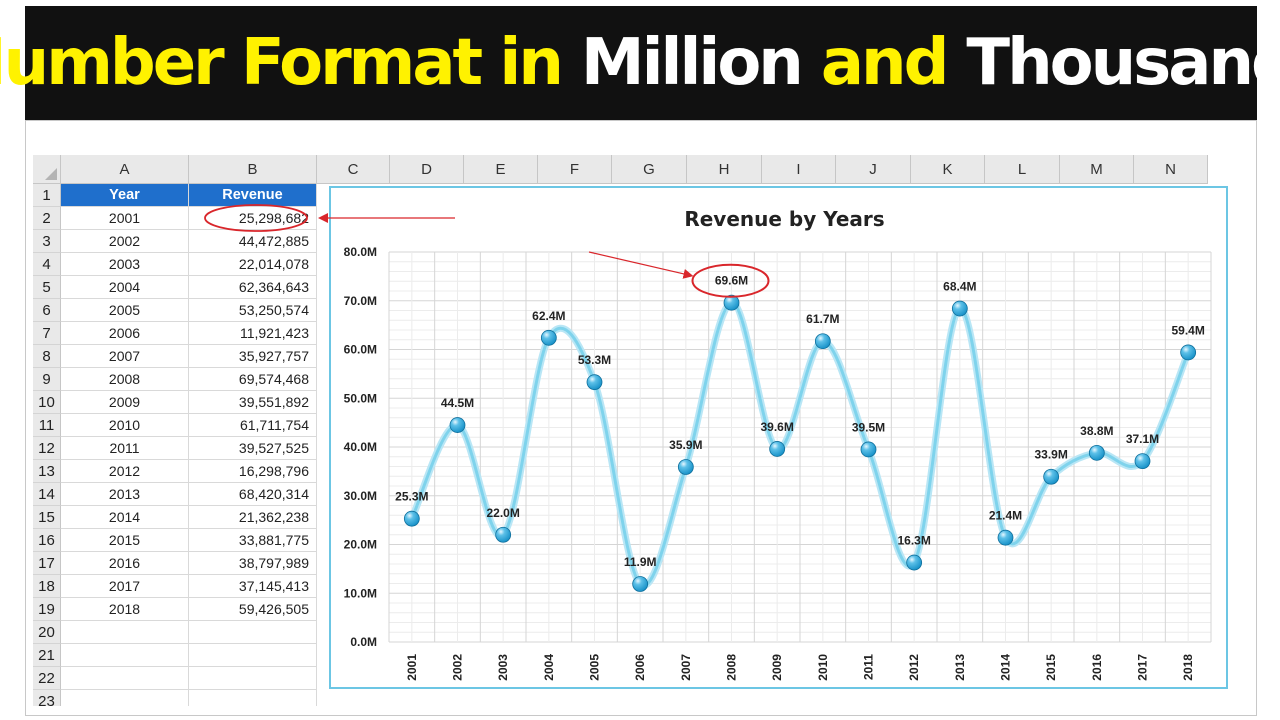  I want to click on cell-revenue: 22,014,078, so click(253, 264).